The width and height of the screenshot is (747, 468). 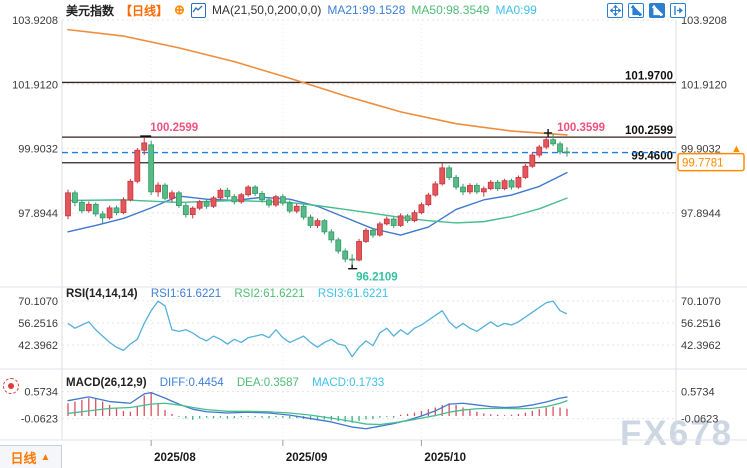 I want to click on alert-sun-icon, so click(x=11, y=386).